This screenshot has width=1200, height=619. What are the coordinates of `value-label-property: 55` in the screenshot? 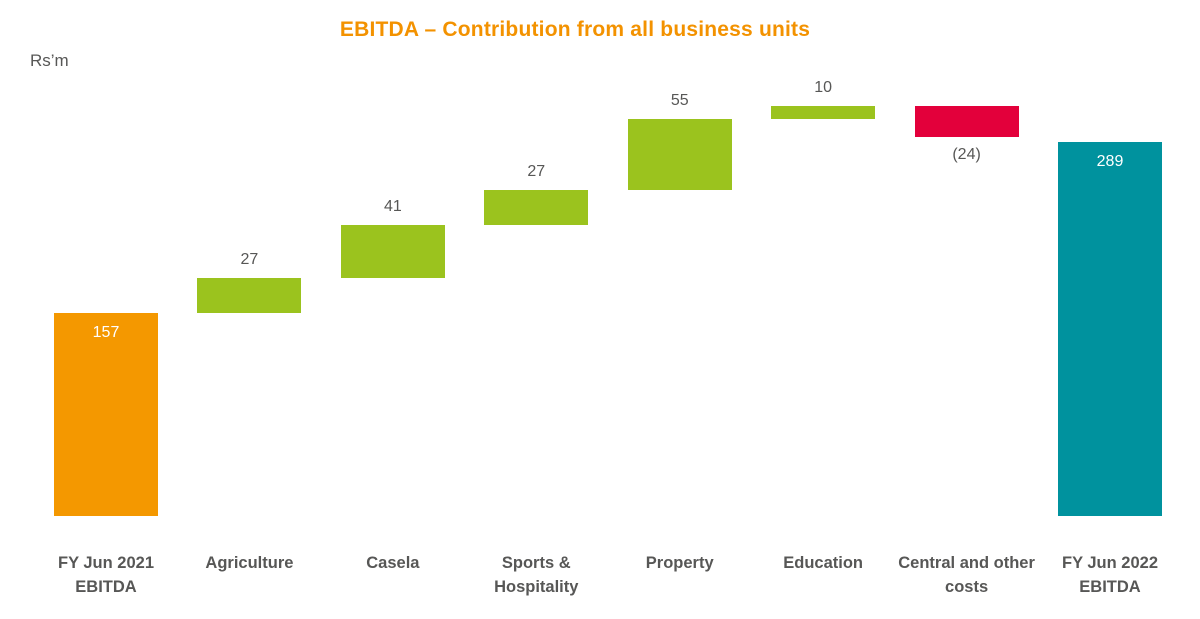 It's located at (679, 101).